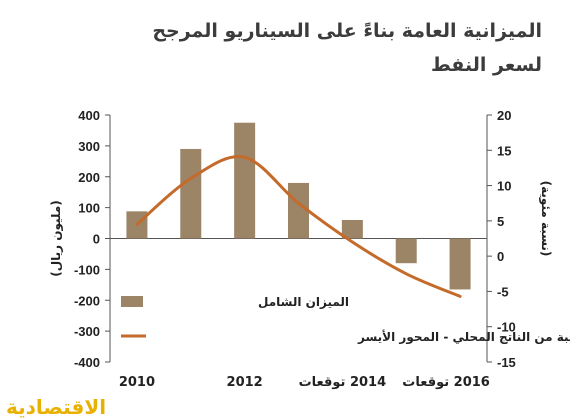 The width and height of the screenshot is (570, 419). I want to click on left-tick-label: -200, so click(87, 300).